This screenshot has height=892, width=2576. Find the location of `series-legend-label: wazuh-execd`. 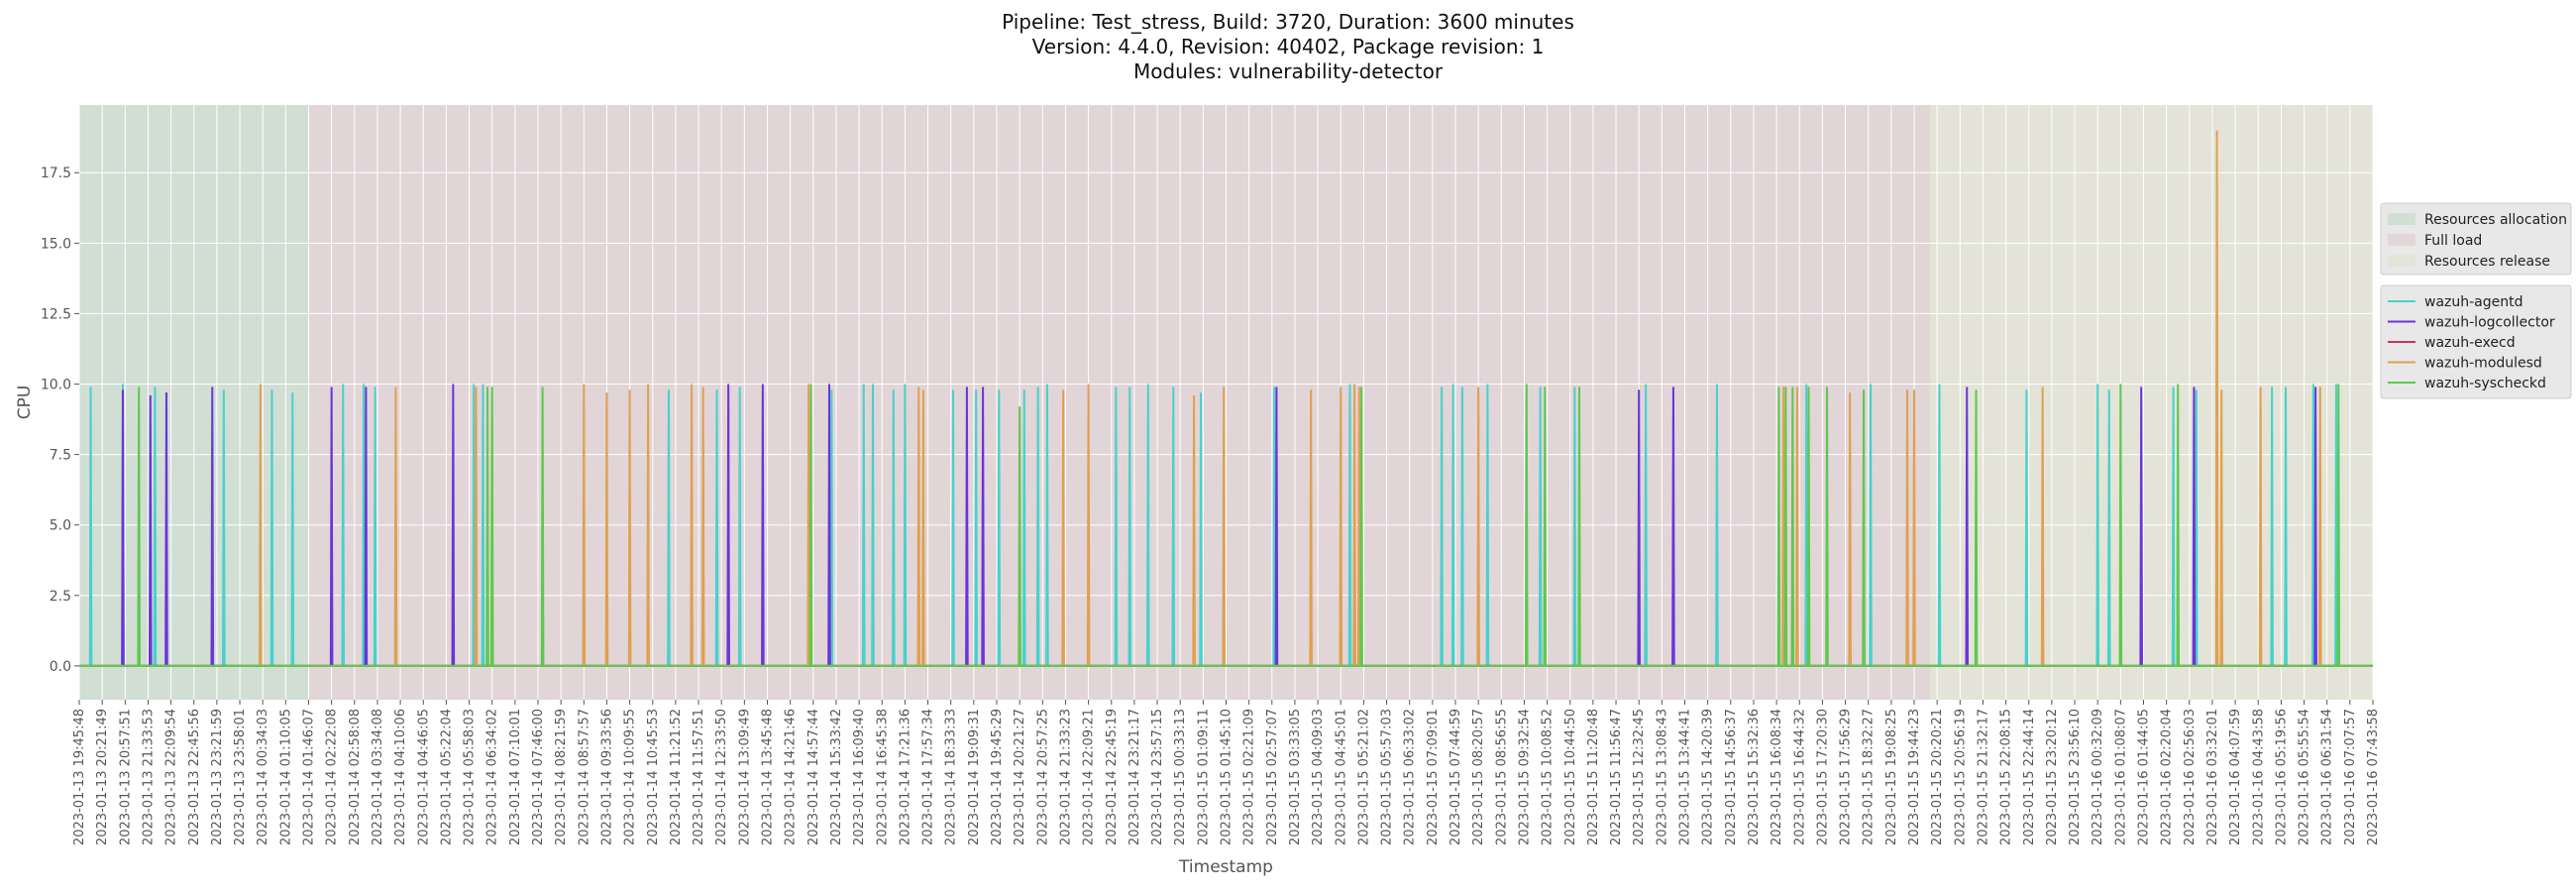

series-legend-label: wazuh-execd is located at coordinates (2470, 343).